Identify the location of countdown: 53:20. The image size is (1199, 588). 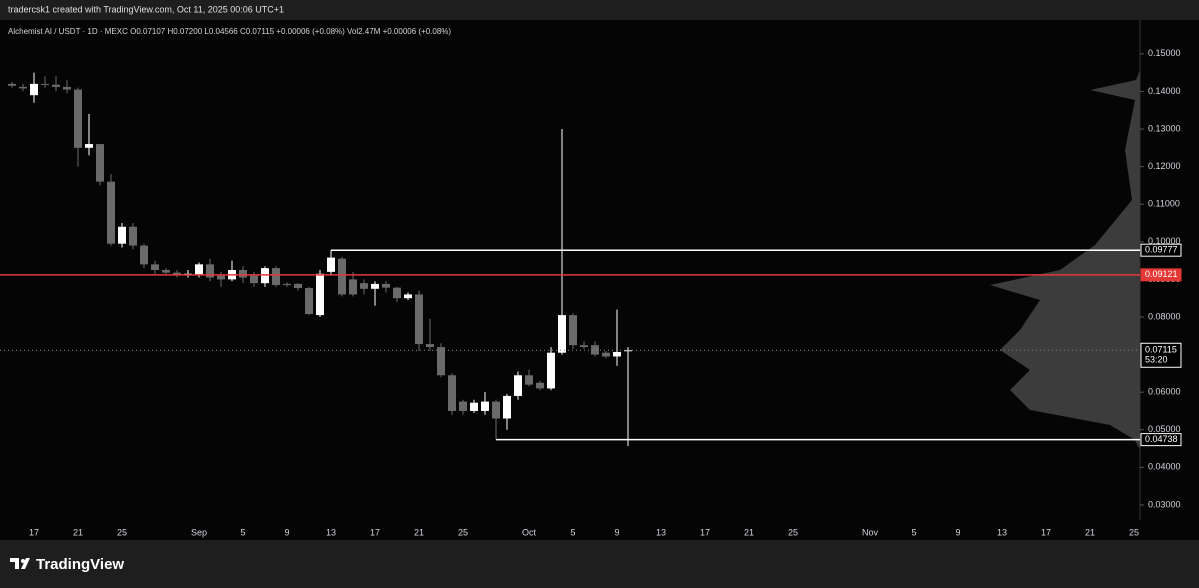
(1156, 360).